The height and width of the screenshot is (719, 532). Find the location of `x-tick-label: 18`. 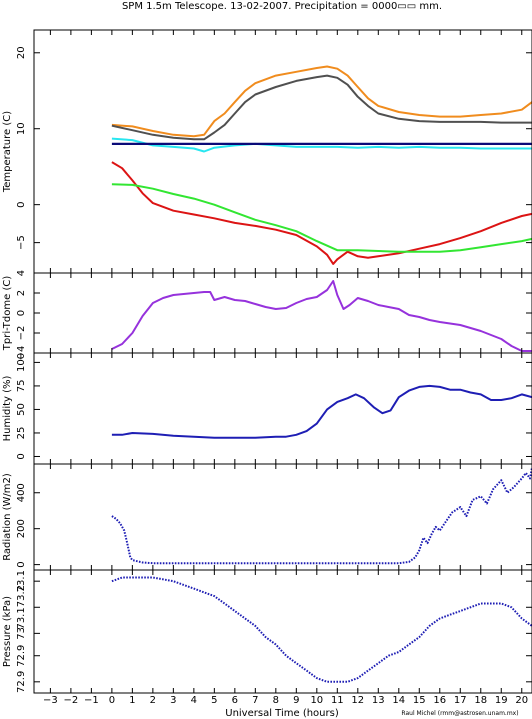

x-tick-label: 18 is located at coordinates (480, 700).